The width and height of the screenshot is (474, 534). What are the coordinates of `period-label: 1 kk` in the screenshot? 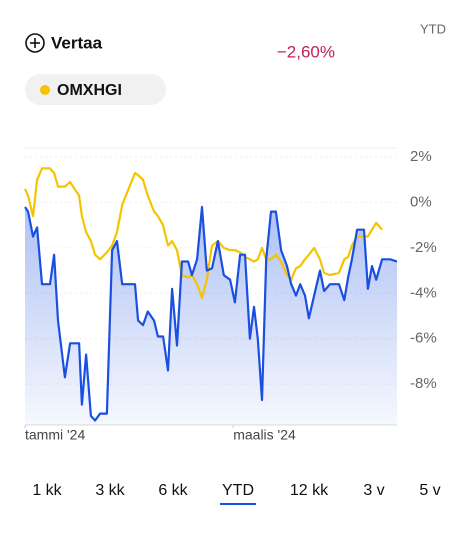 It's located at (47, 490).